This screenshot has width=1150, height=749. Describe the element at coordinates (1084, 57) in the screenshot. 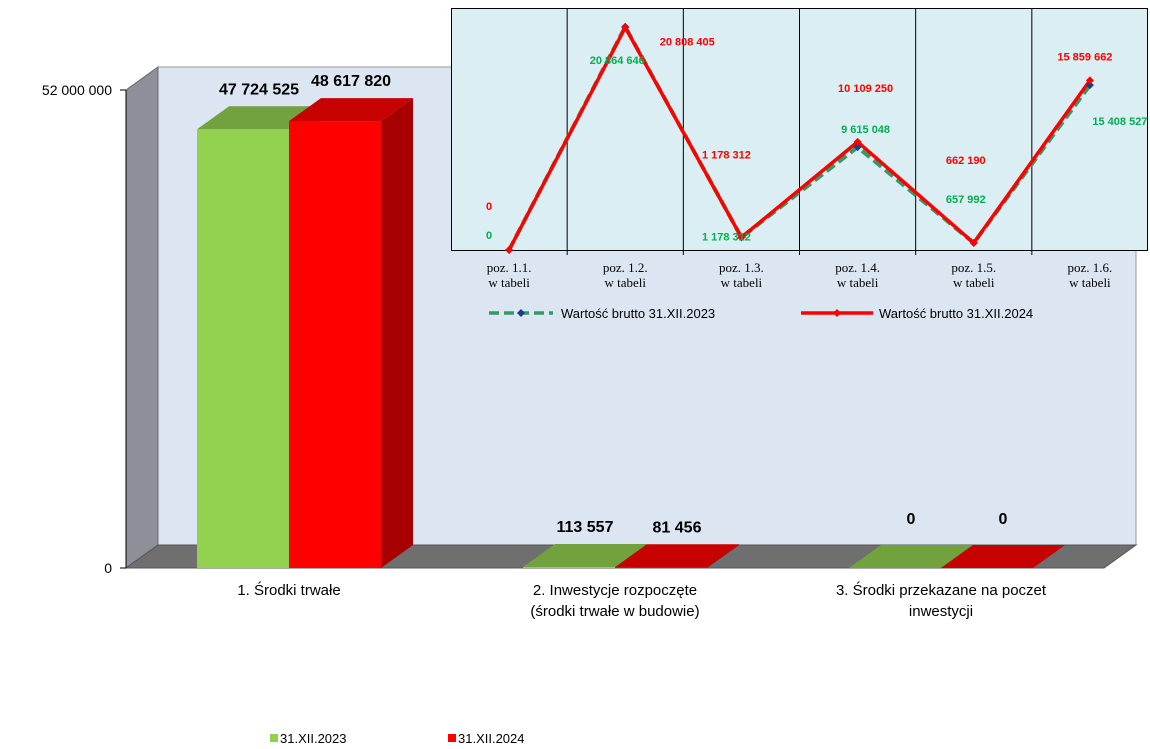

I see `inset-value-label: 15 859 662` at that location.